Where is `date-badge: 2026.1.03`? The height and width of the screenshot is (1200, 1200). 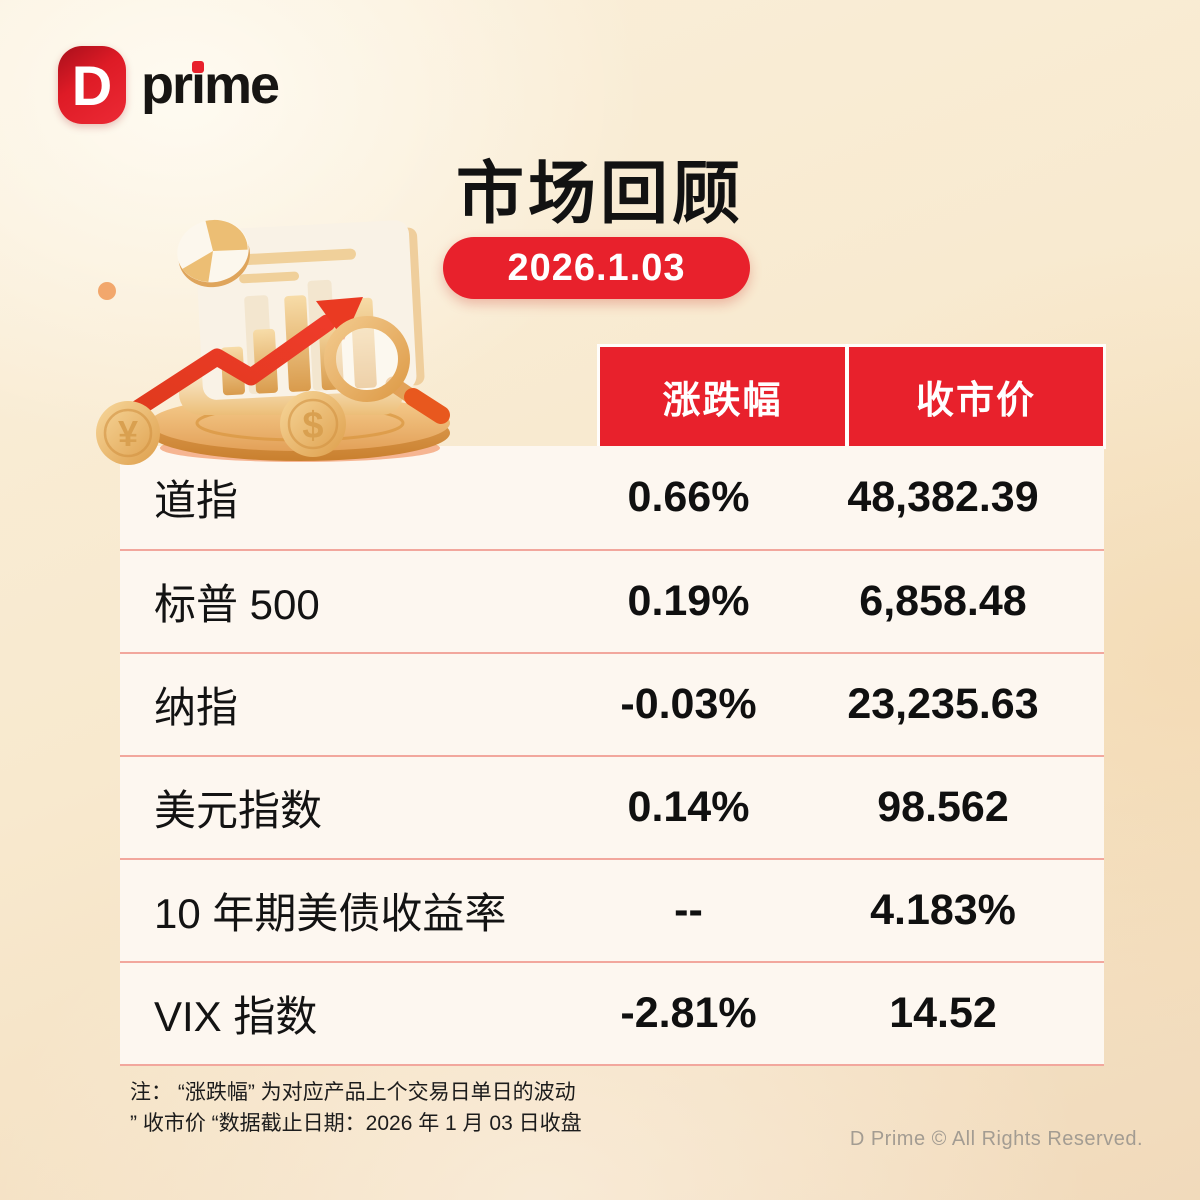 date-badge: 2026.1.03 is located at coordinates (596, 268).